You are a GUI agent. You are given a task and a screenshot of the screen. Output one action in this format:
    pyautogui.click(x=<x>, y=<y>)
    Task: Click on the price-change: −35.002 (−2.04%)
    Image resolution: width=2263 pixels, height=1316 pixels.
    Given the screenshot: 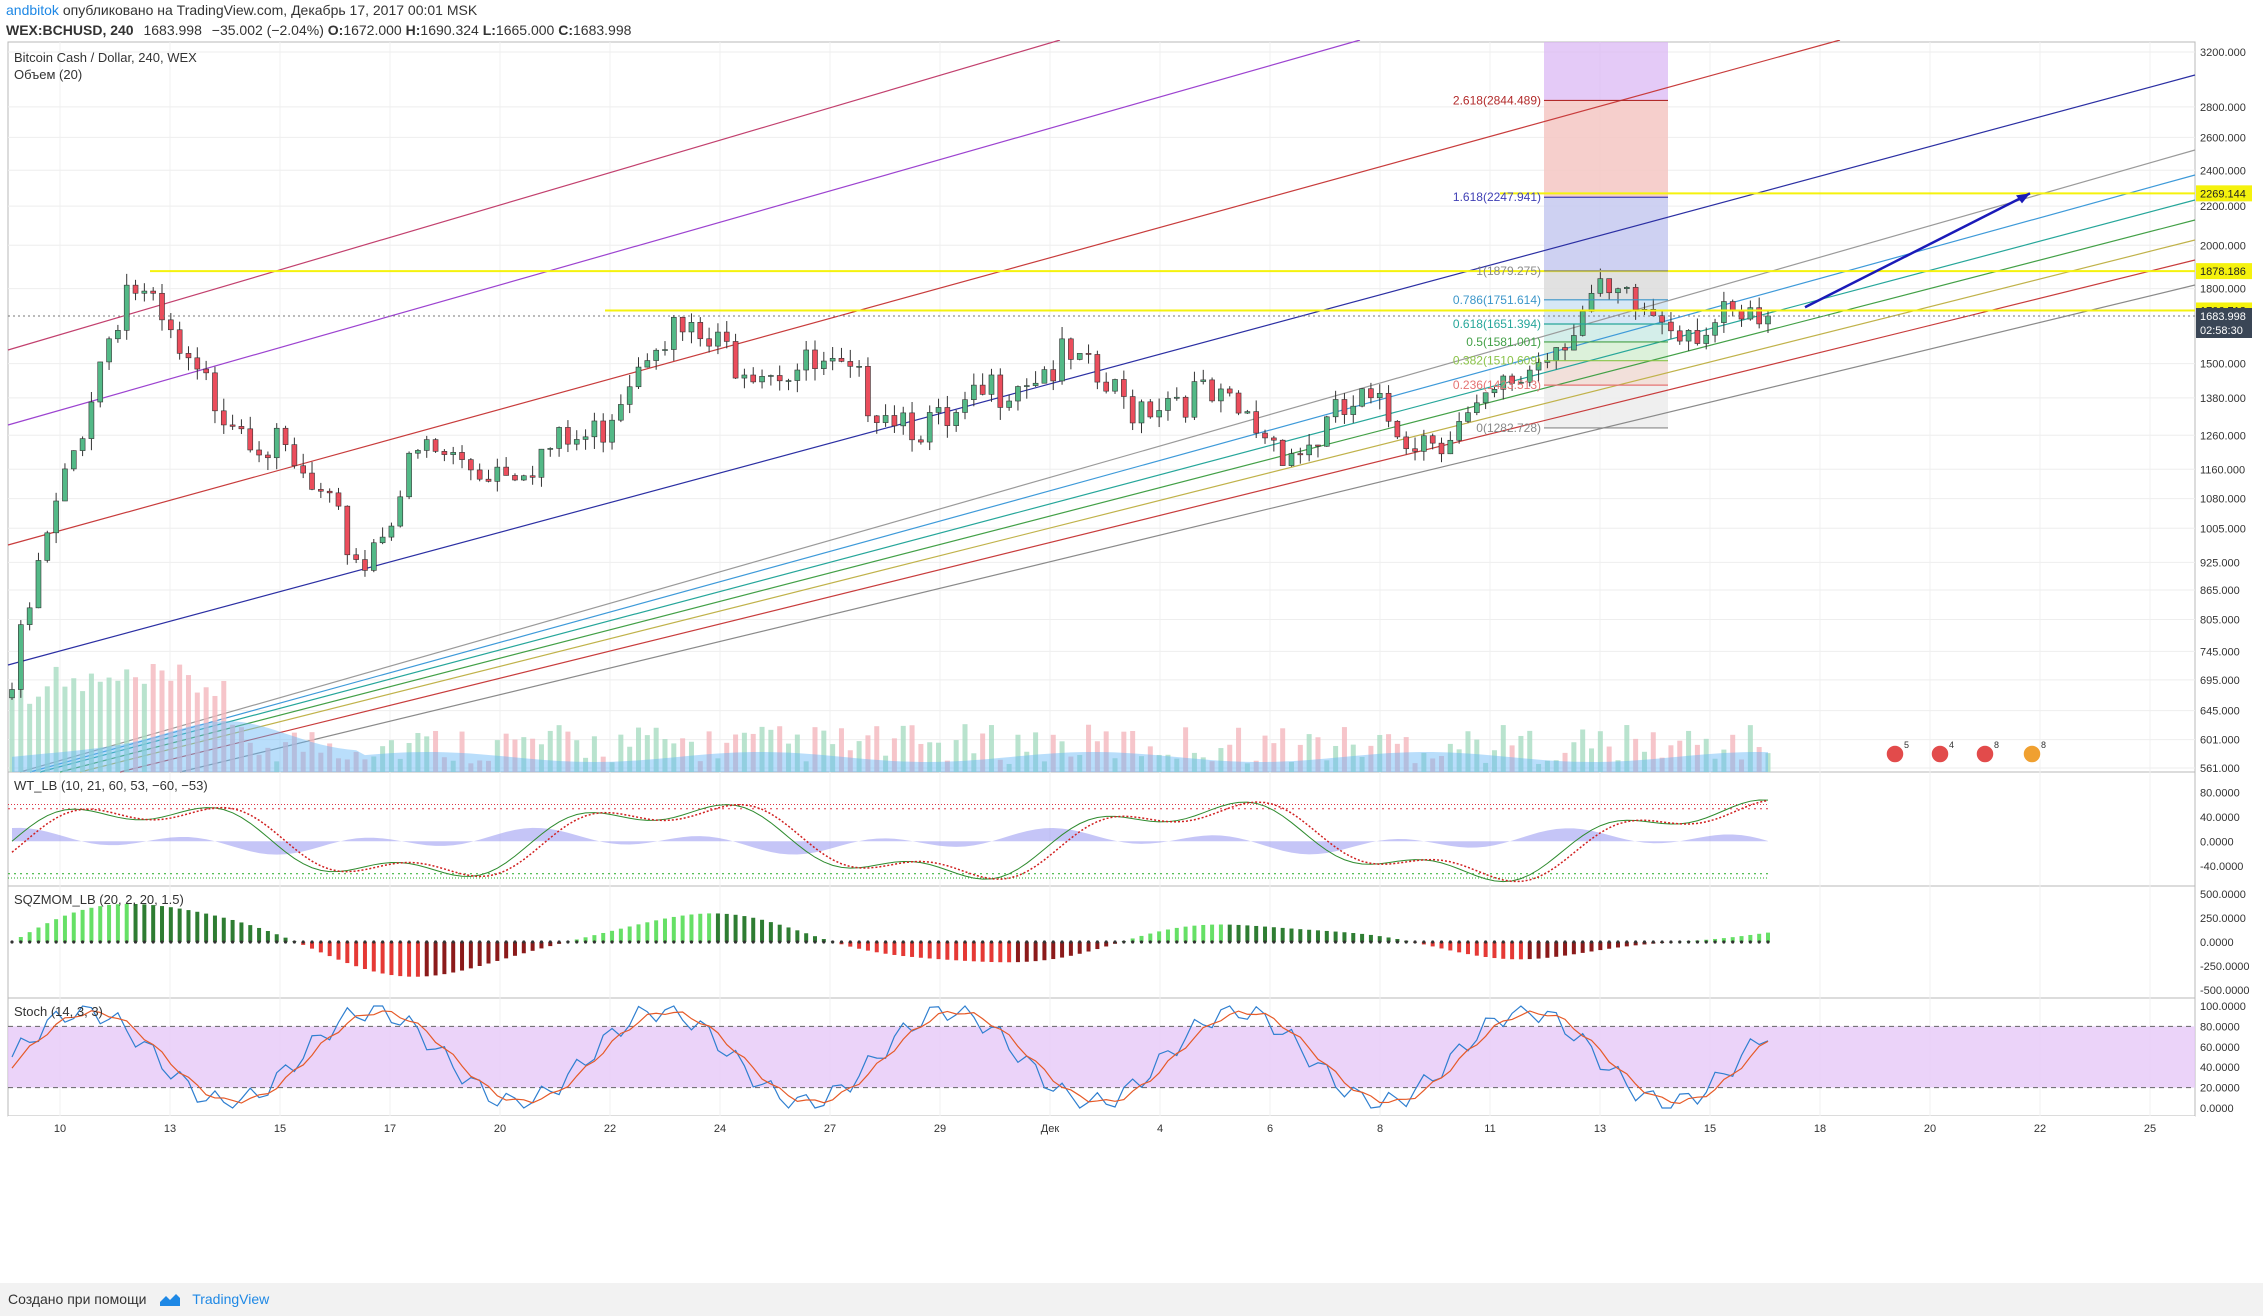 What is the action you would take?
    pyautogui.click(x=267, y=30)
    